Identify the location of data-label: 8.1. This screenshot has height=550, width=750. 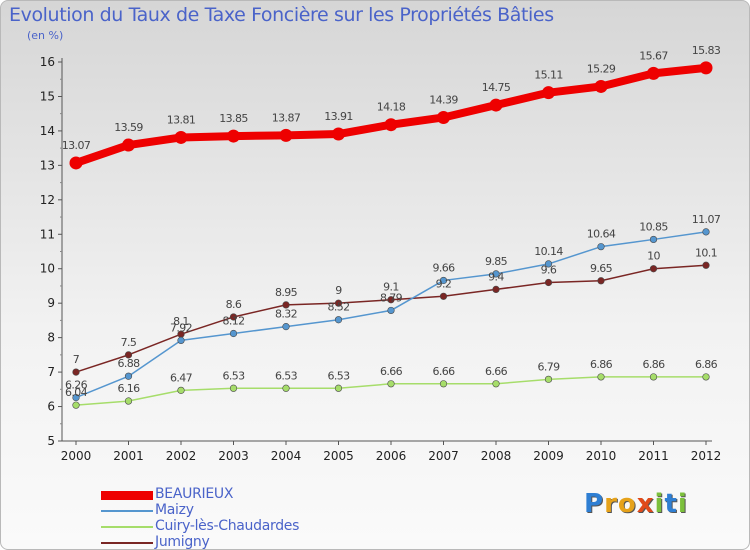
(181, 321).